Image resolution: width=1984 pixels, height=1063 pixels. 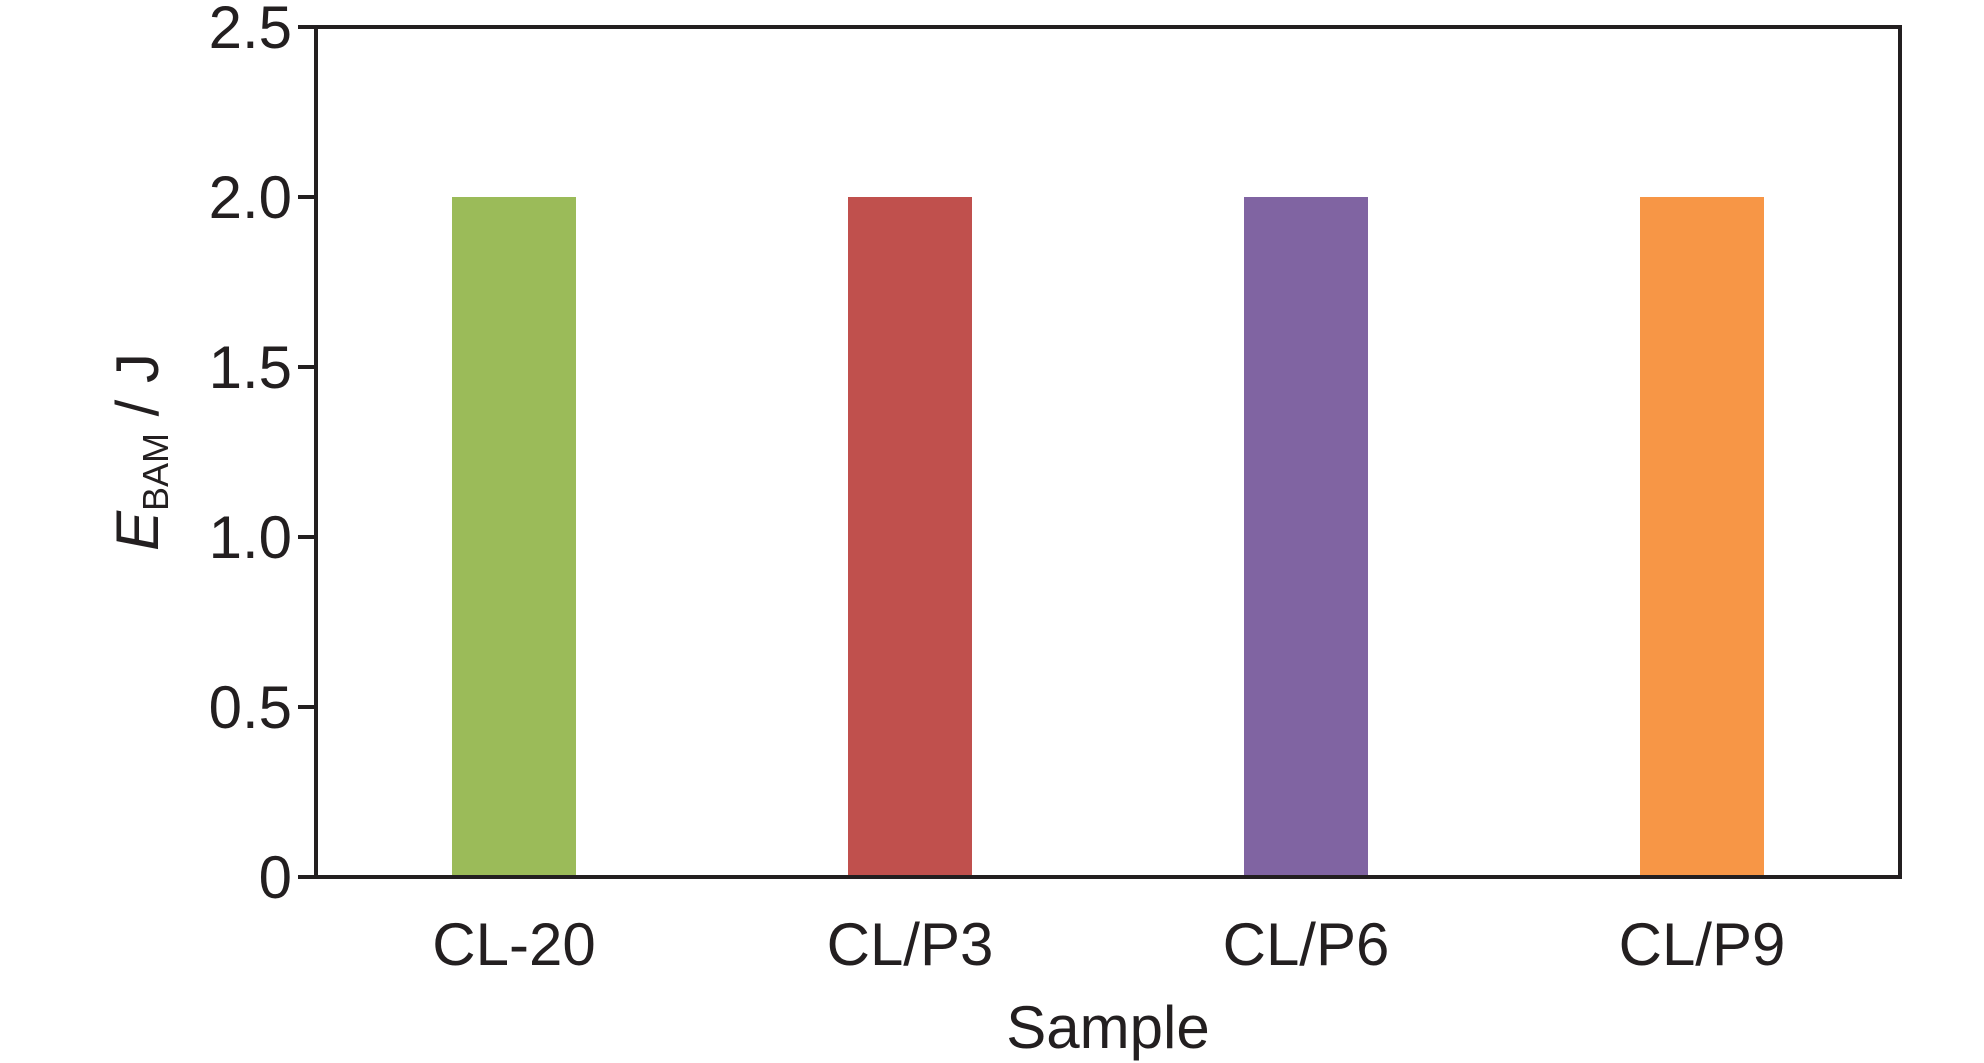 I want to click on y-tick-label: 2.5, so click(x=250, y=30).